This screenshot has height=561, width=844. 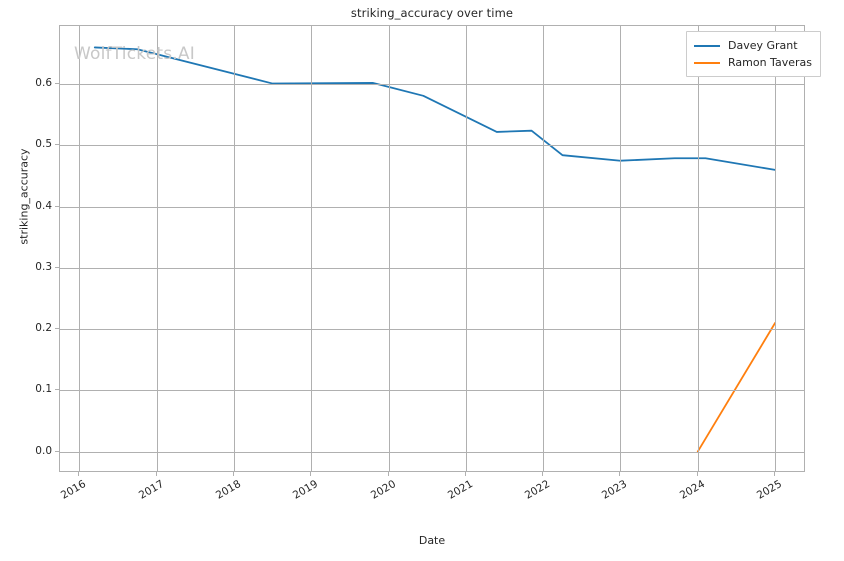 I want to click on x-axis-tick-label: 2022, so click(x=538, y=490).